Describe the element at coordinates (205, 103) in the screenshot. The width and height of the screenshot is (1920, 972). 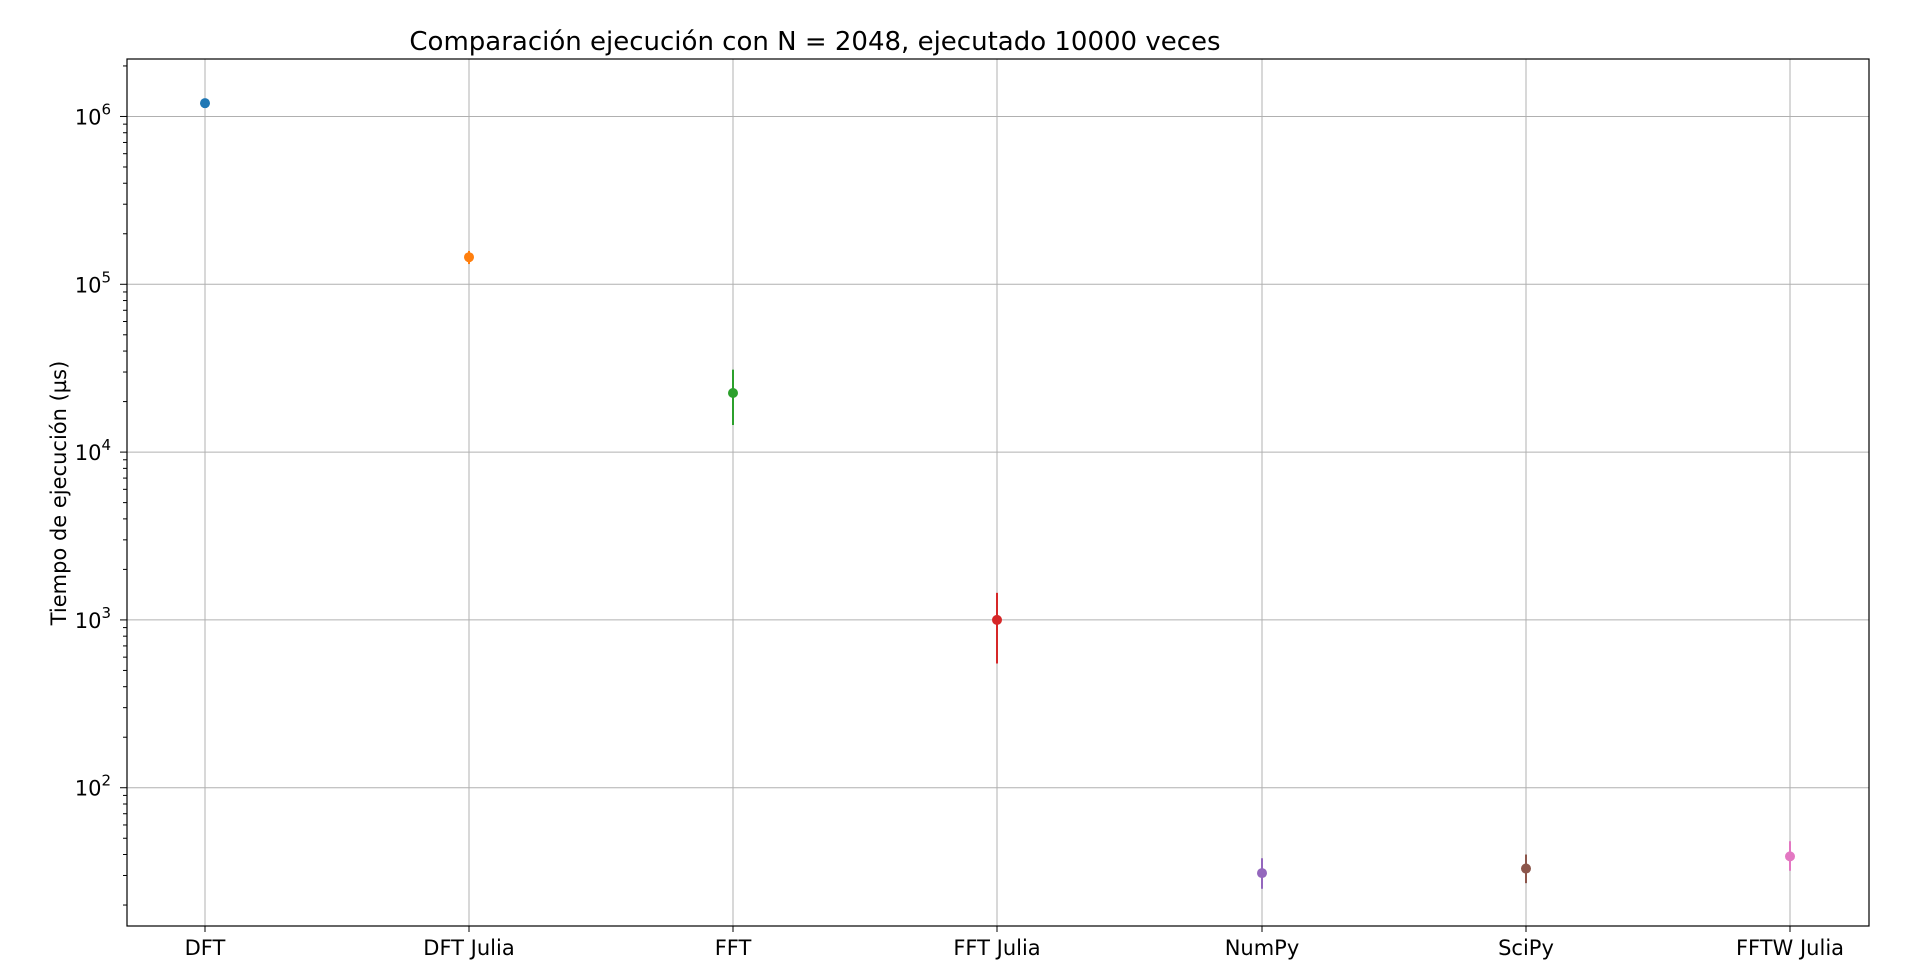
I see `data-point-dft` at that location.